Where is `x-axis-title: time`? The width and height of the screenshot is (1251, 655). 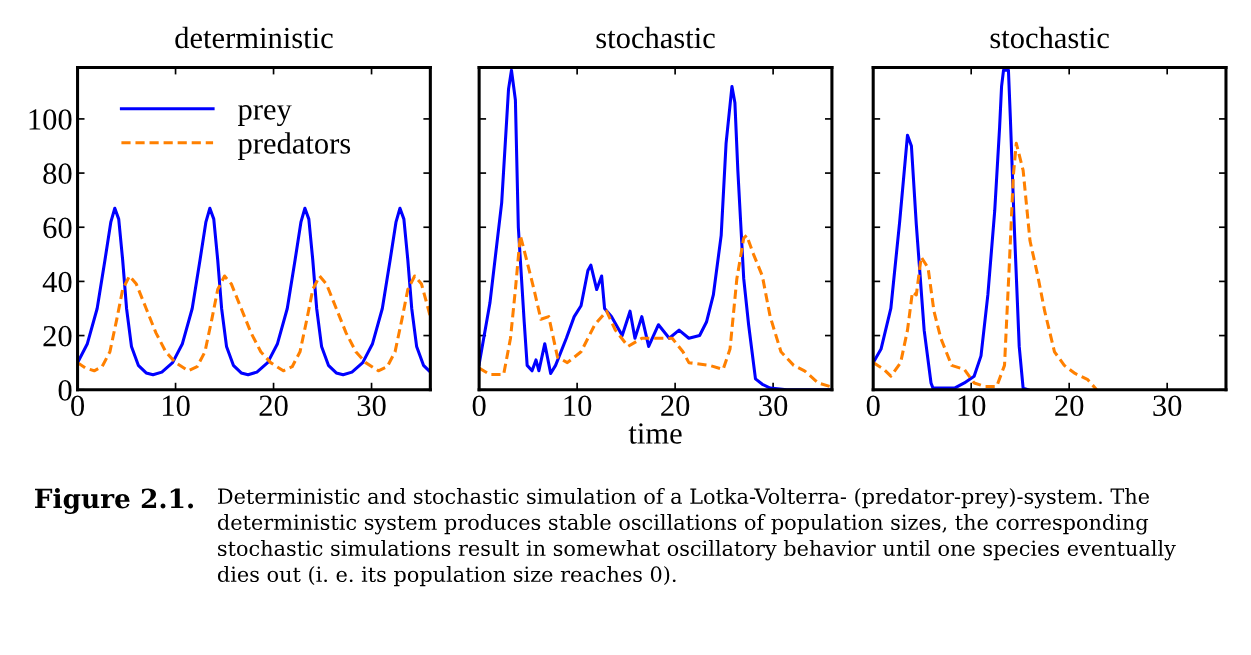
x-axis-title: time is located at coordinates (655, 433).